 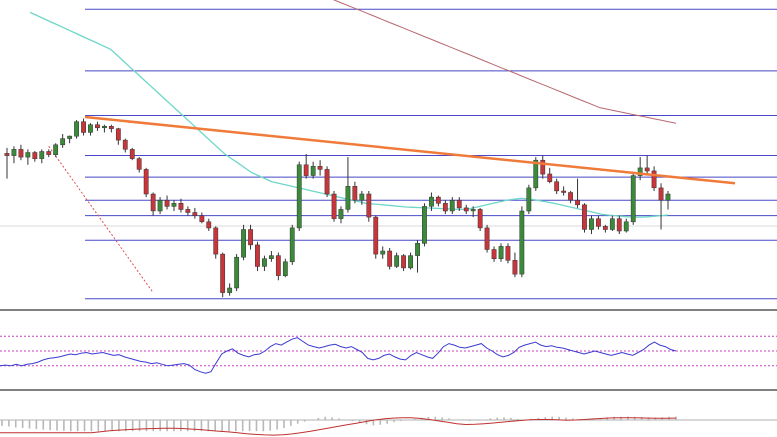 I want to click on trendline-line, so click(x=410, y=150).